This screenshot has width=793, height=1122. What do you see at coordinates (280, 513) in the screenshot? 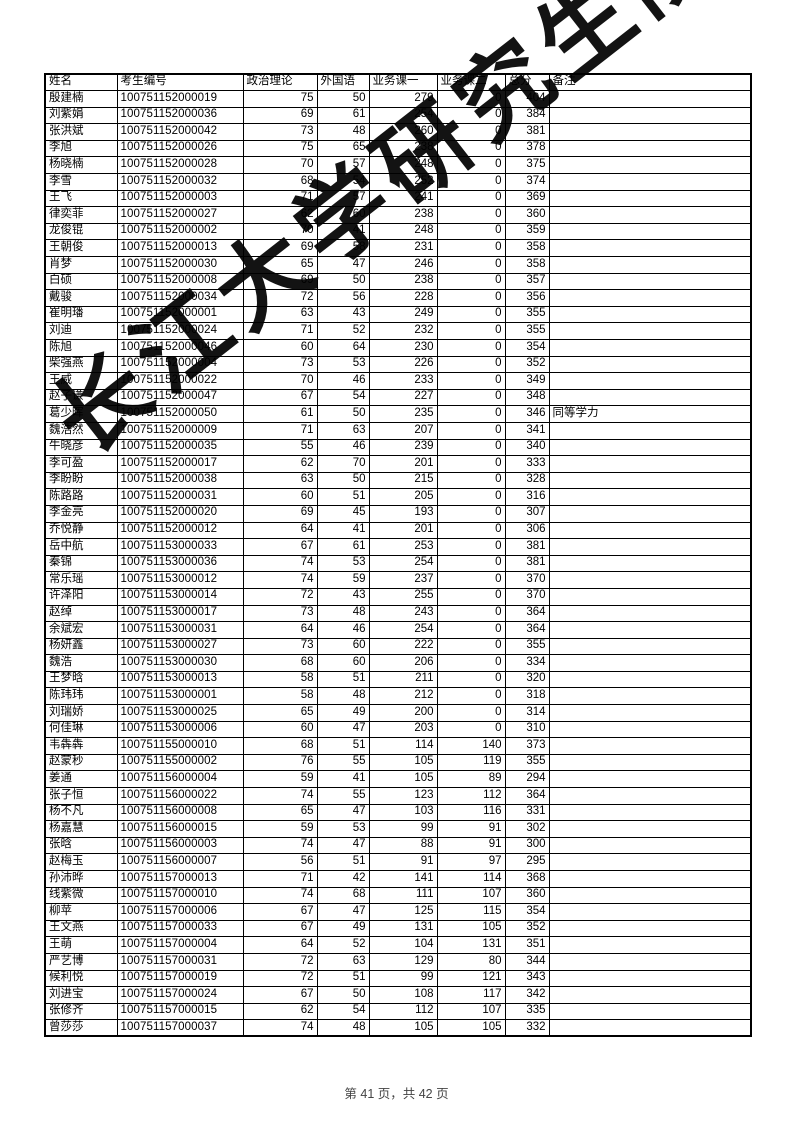
I see `cell-politics: 69` at bounding box center [280, 513].